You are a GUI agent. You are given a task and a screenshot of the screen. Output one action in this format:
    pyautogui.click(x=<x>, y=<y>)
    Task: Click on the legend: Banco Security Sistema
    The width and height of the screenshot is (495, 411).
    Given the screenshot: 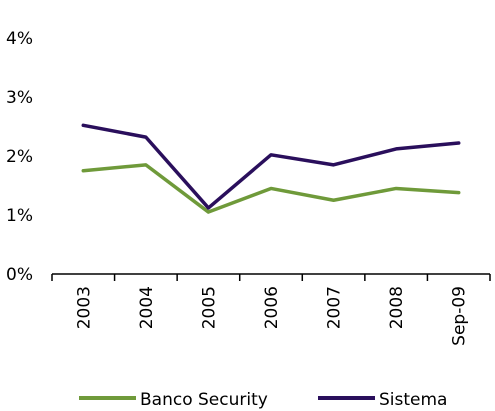 What is the action you would take?
    pyautogui.click(x=263, y=400)
    